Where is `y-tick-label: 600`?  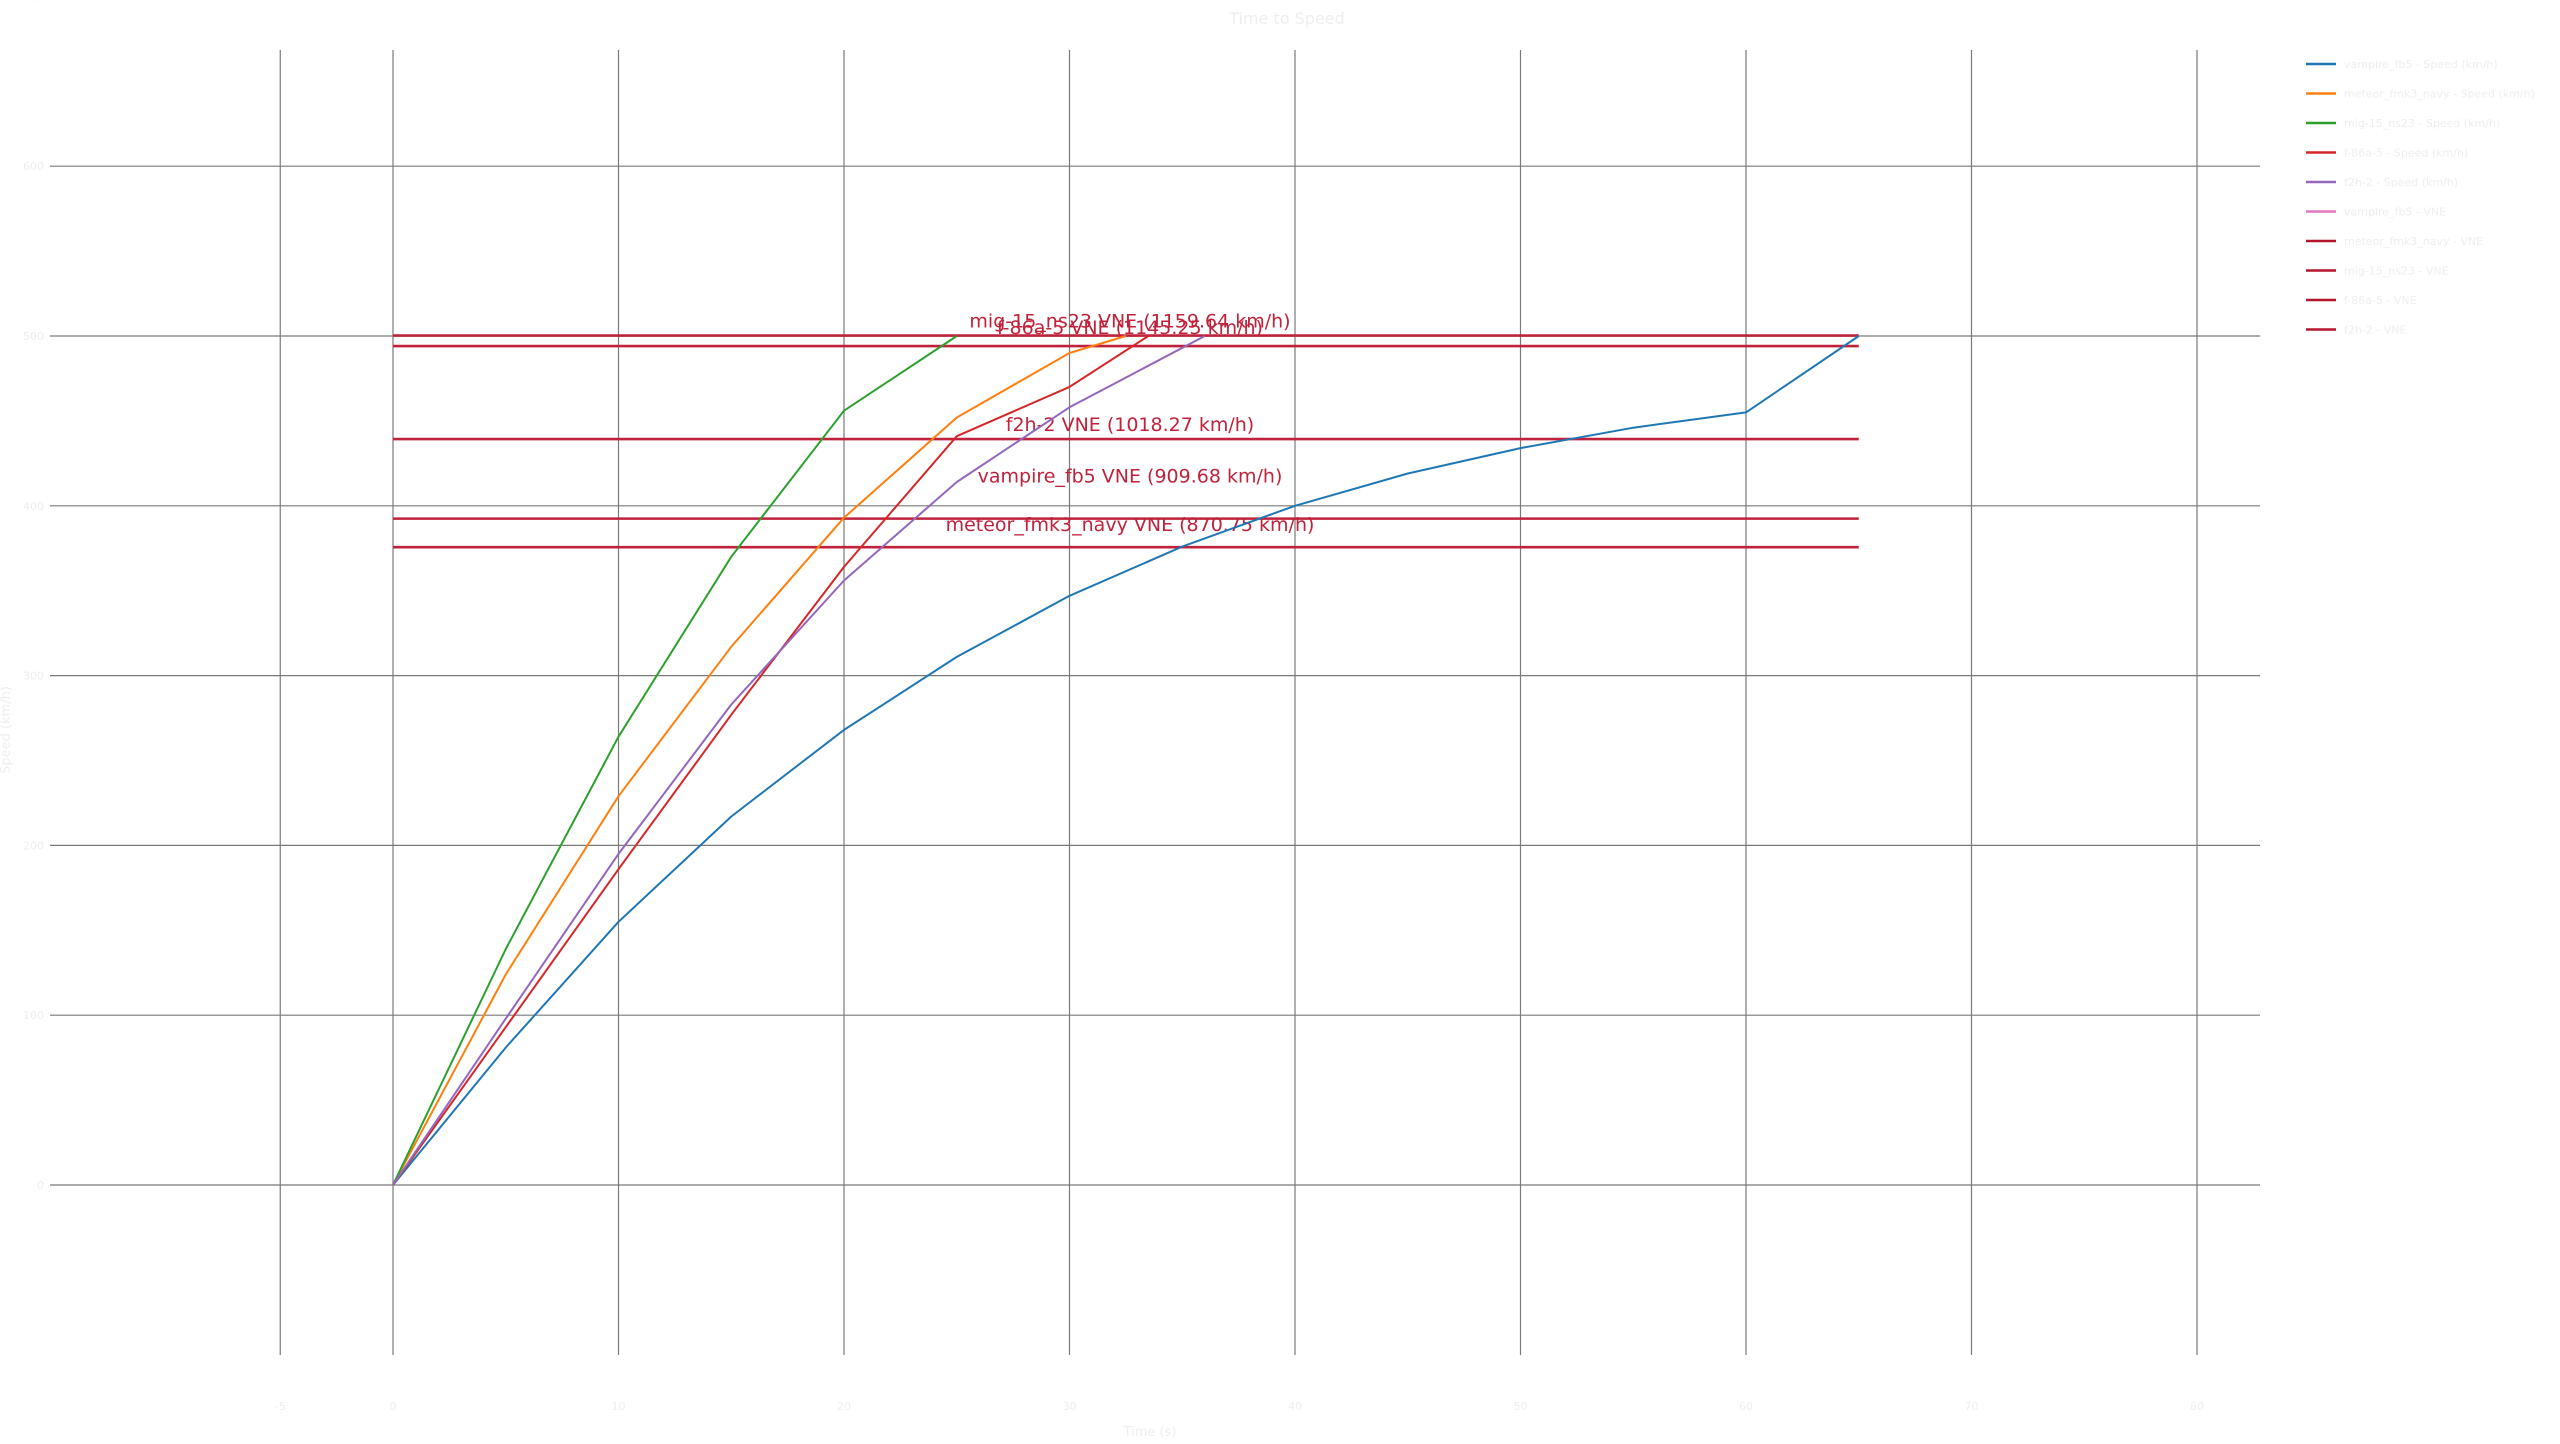 y-tick-label: 600 is located at coordinates (33, 166).